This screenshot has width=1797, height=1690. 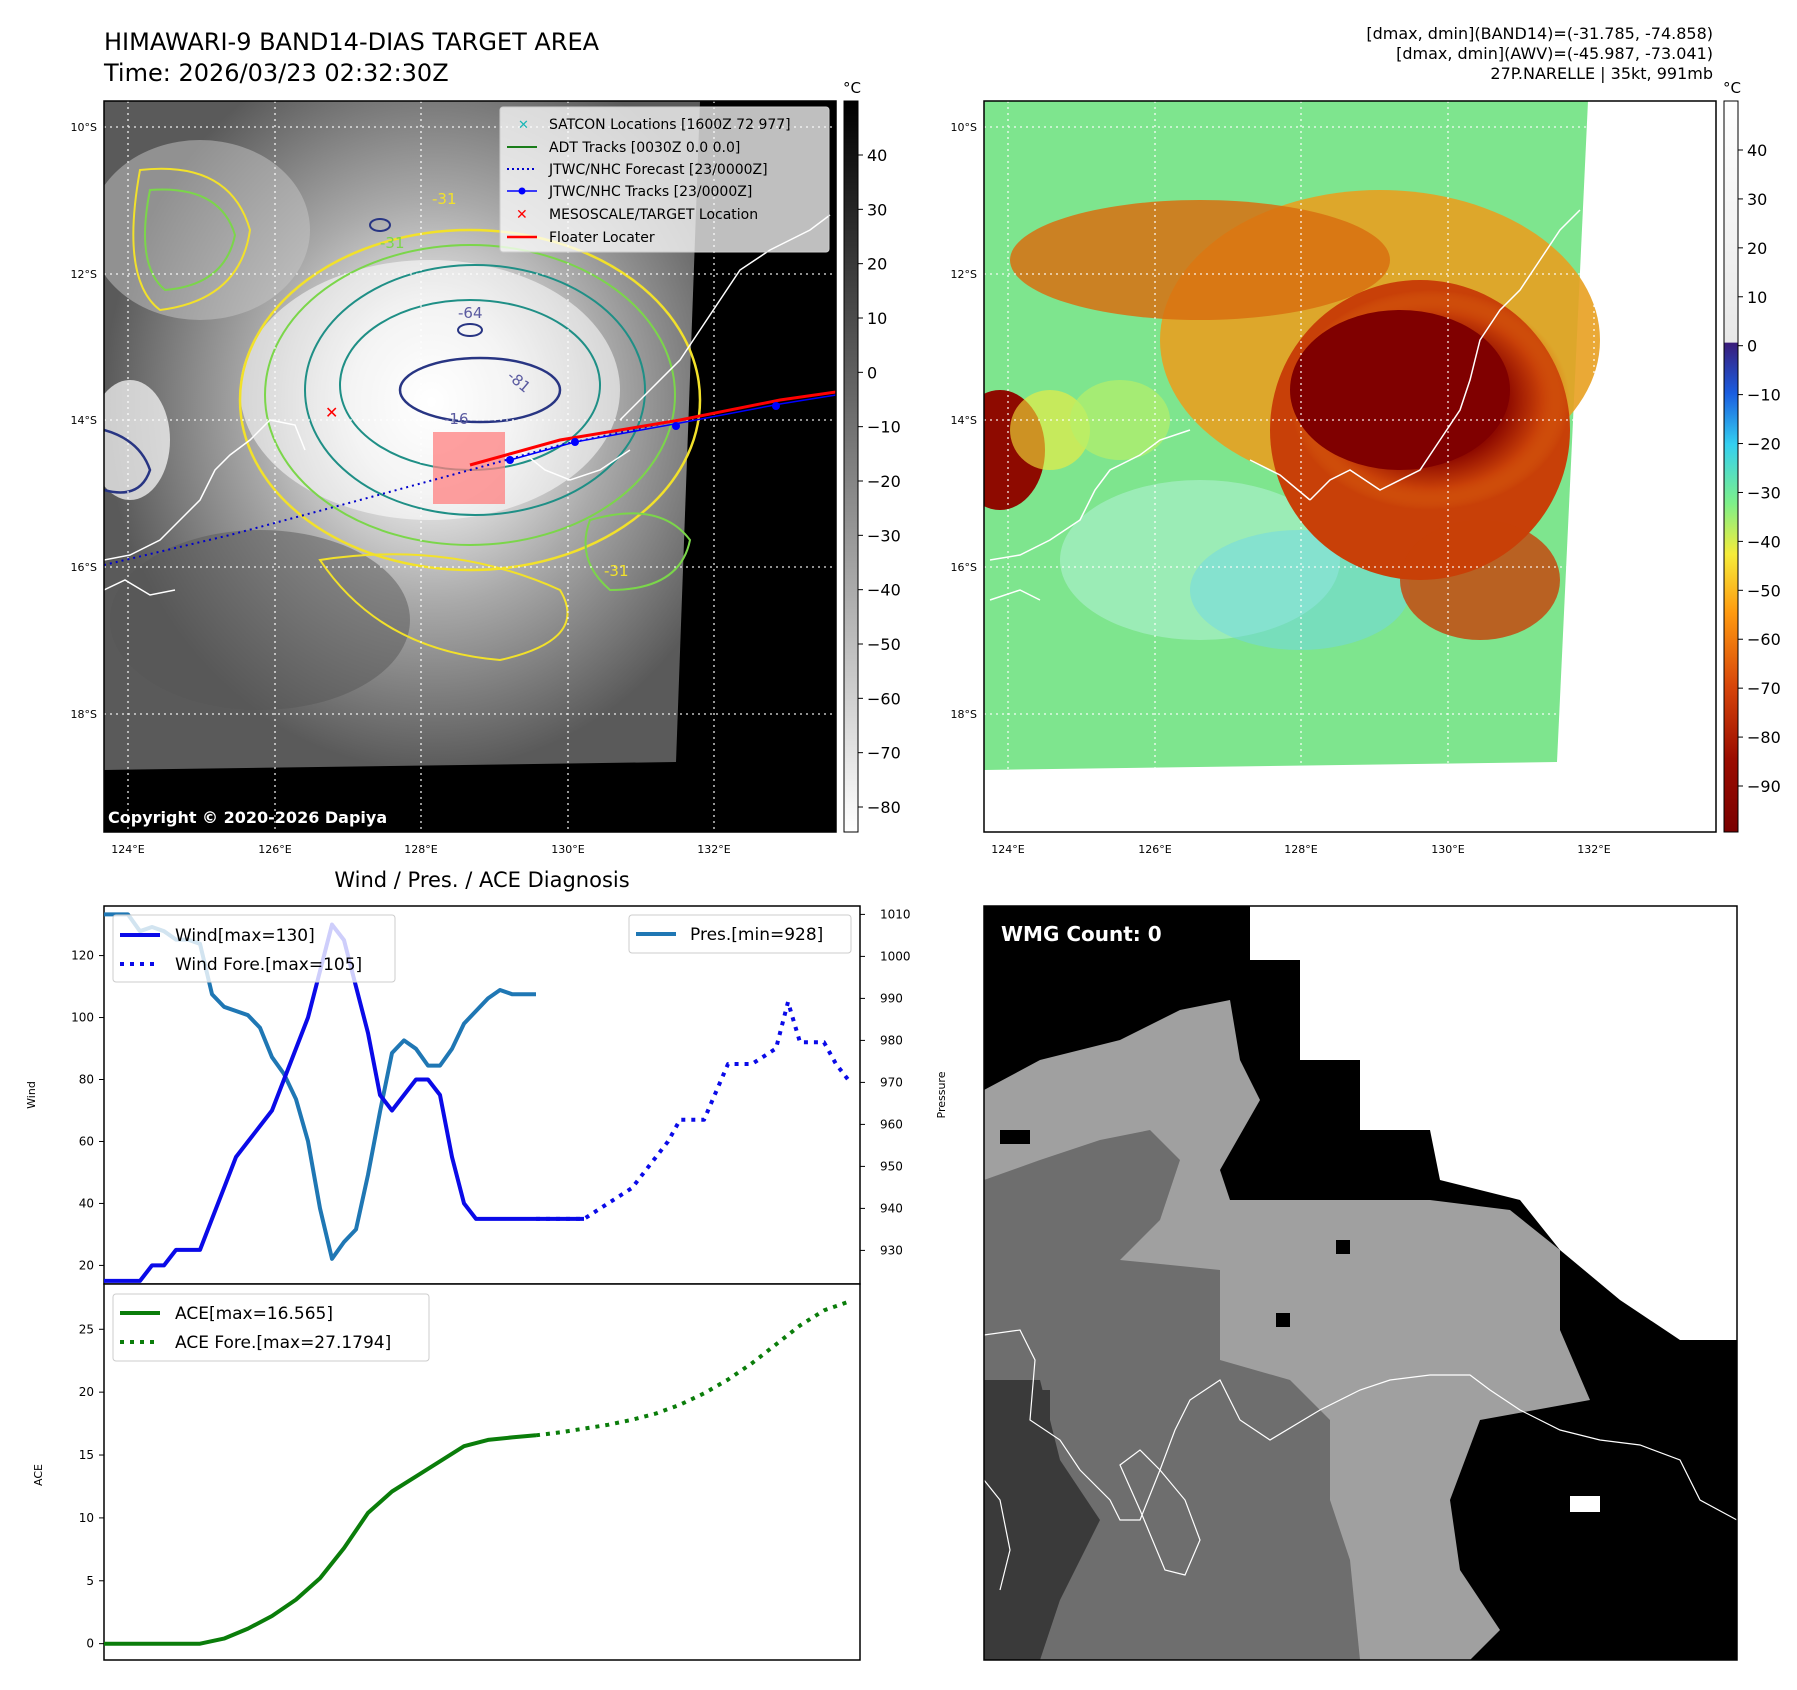 What do you see at coordinates (1732, 88) in the screenshot?
I see `awv-colorbar-unit: °C` at bounding box center [1732, 88].